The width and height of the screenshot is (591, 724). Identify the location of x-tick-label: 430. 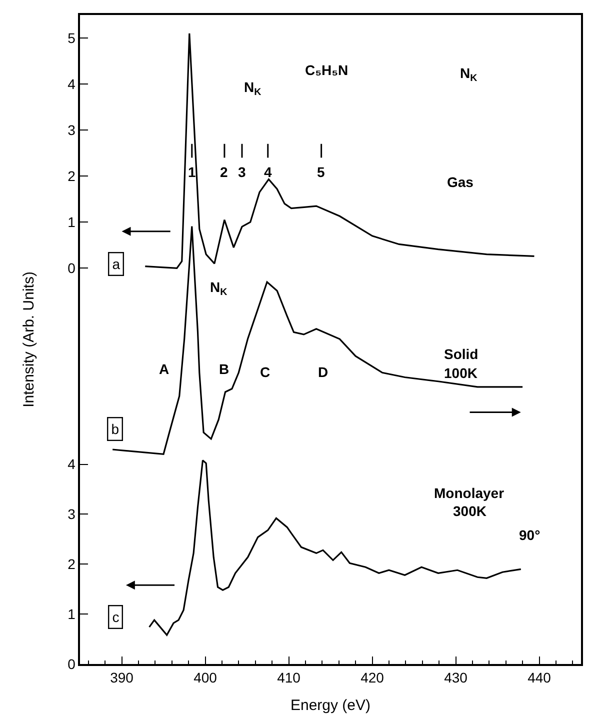
(456, 678).